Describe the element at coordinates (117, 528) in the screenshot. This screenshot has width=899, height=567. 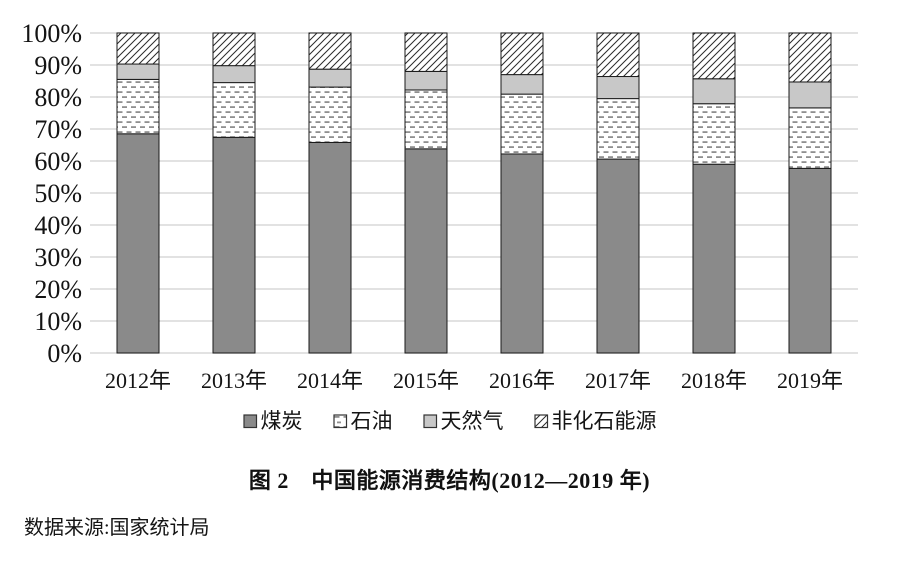
I see `data-source: 数据来源:国家统计局` at that location.